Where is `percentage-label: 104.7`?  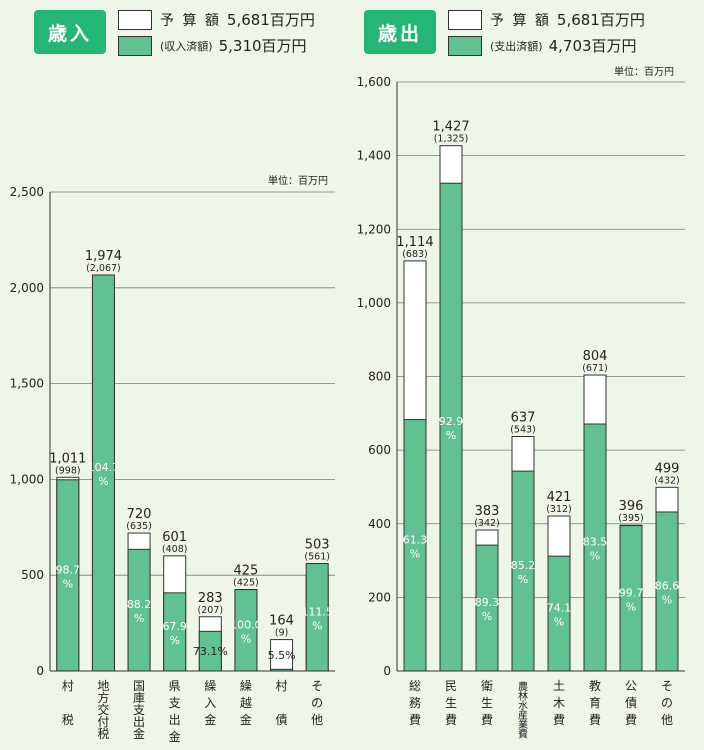 percentage-label: 104.7 is located at coordinates (104, 467).